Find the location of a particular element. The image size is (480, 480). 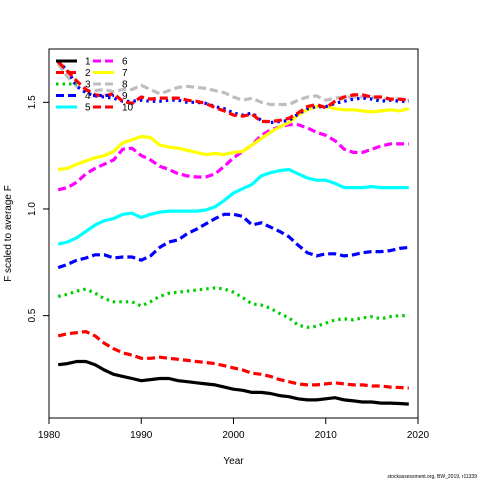

x-tick-label: 1990 is located at coordinates (141, 435).